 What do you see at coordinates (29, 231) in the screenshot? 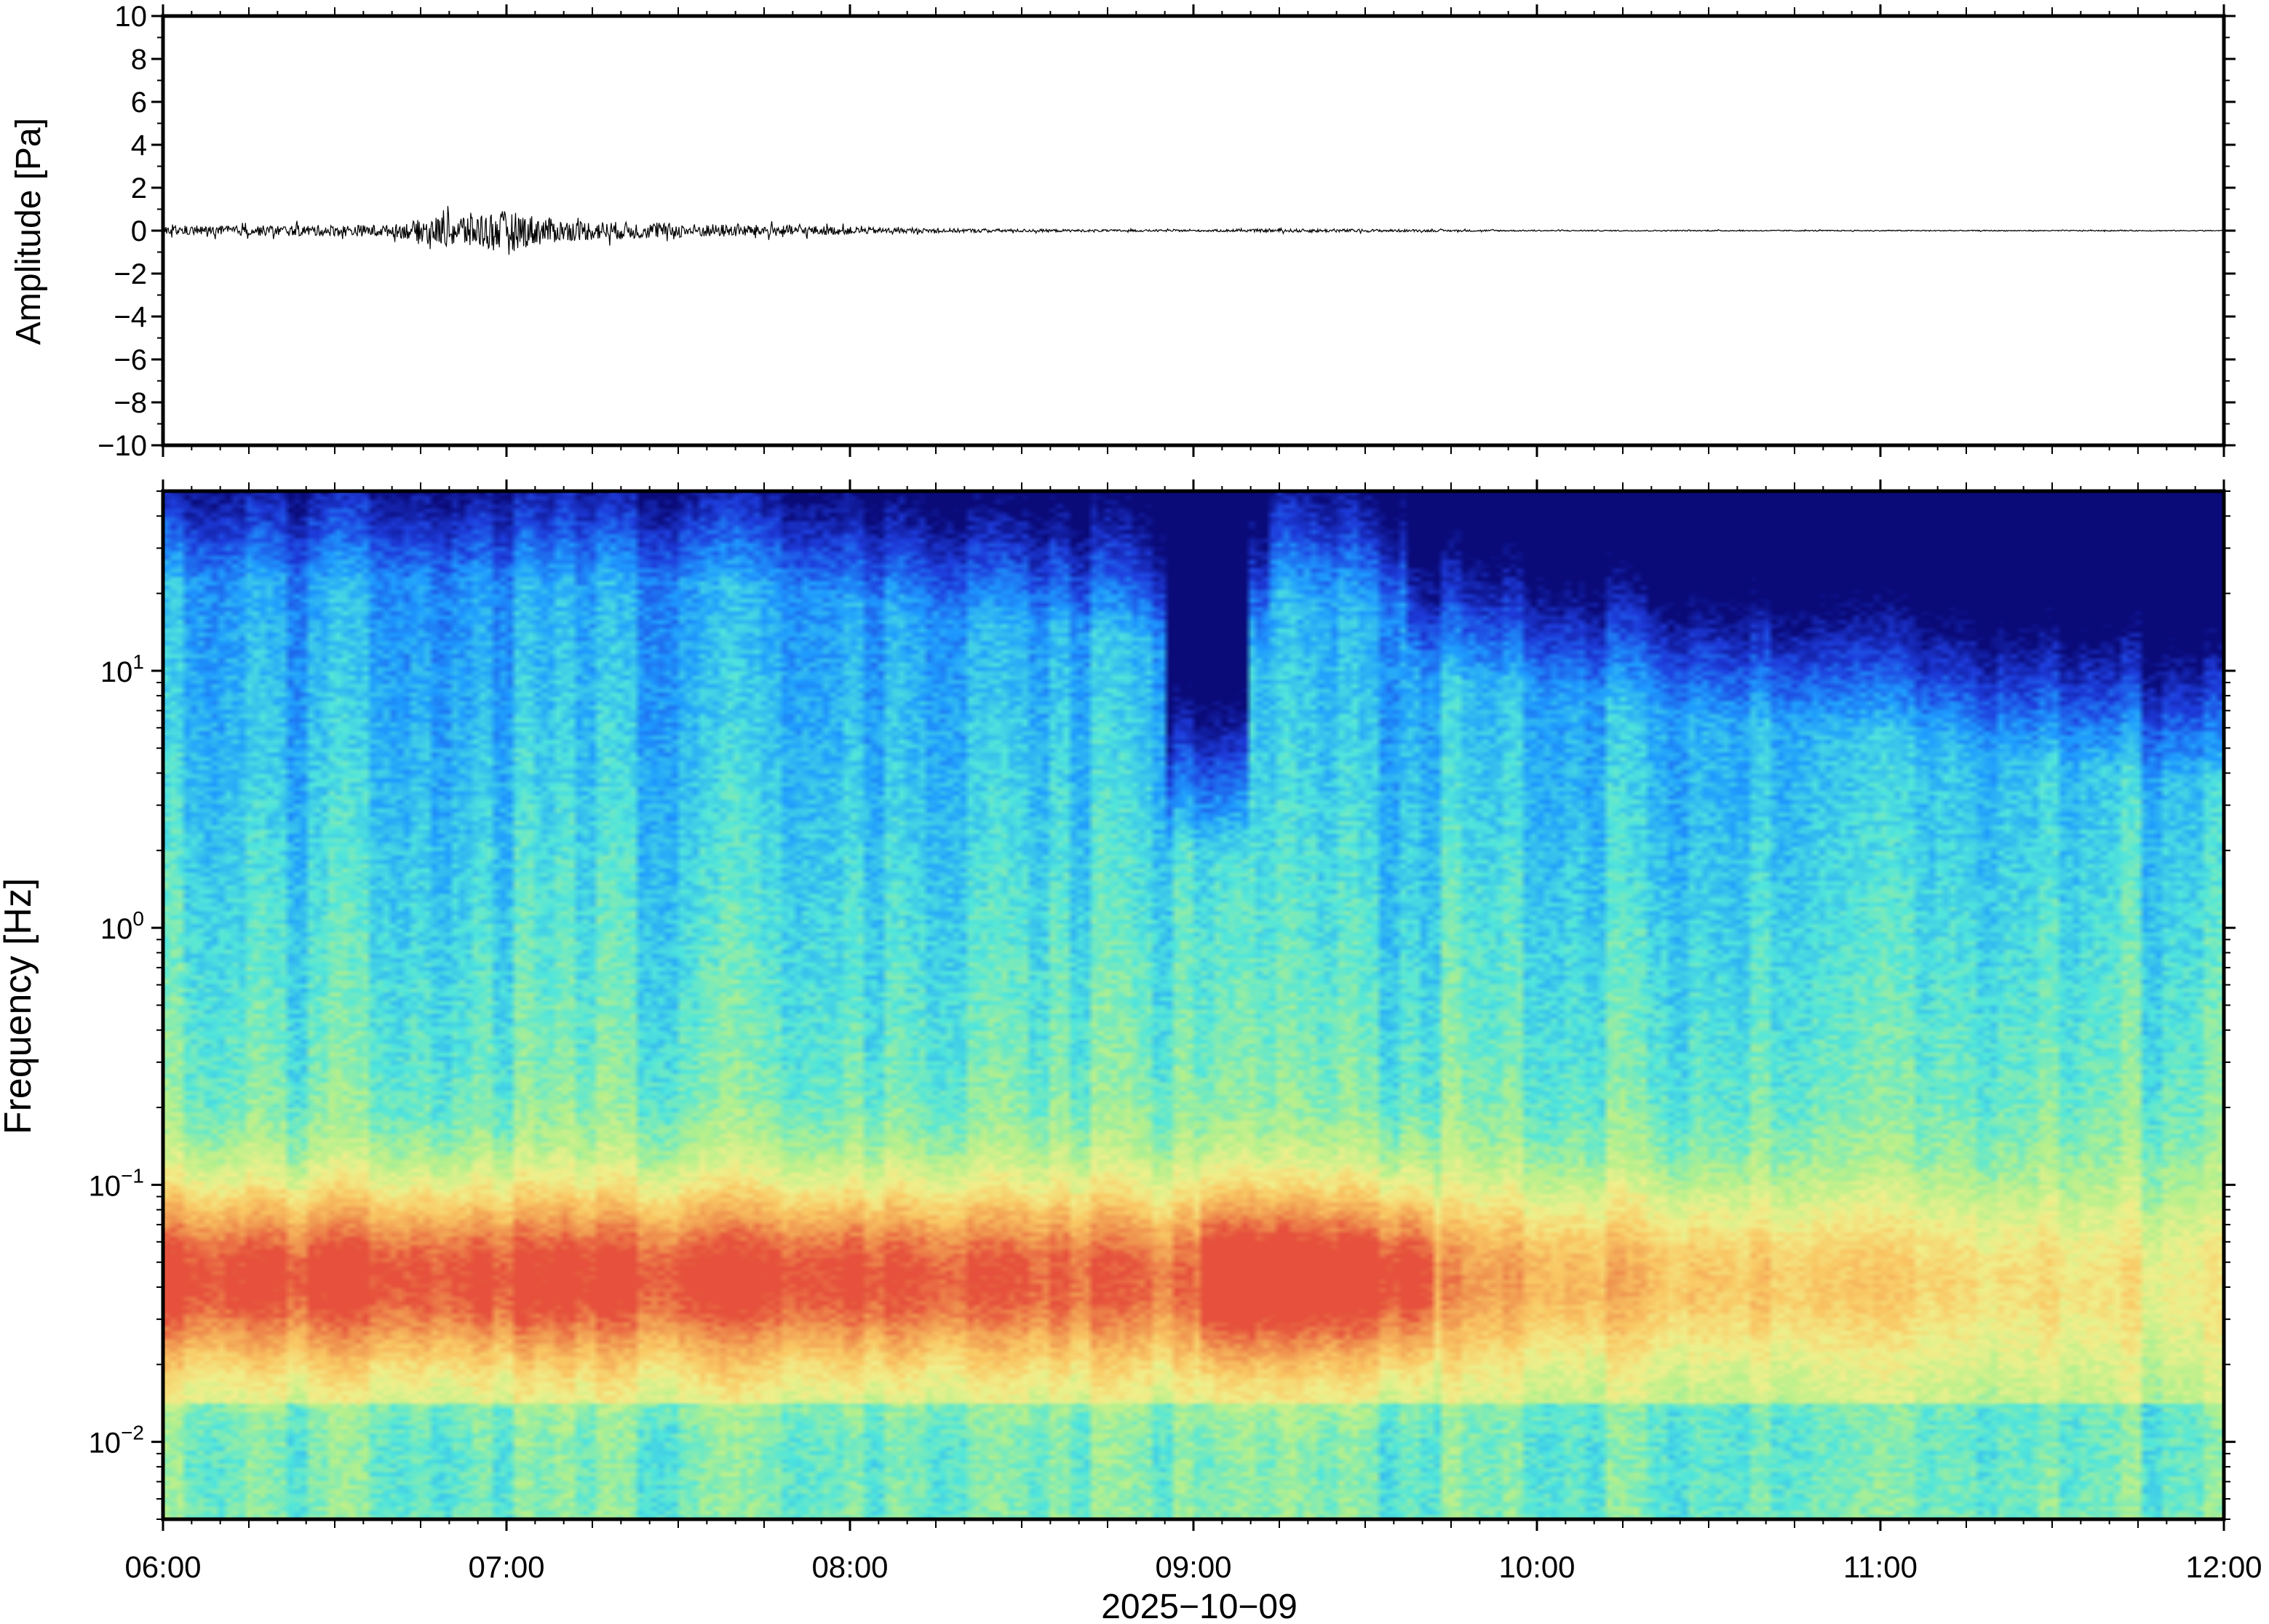
I see `amplitude-axis-label: Amplitude [Pa]` at bounding box center [29, 231].